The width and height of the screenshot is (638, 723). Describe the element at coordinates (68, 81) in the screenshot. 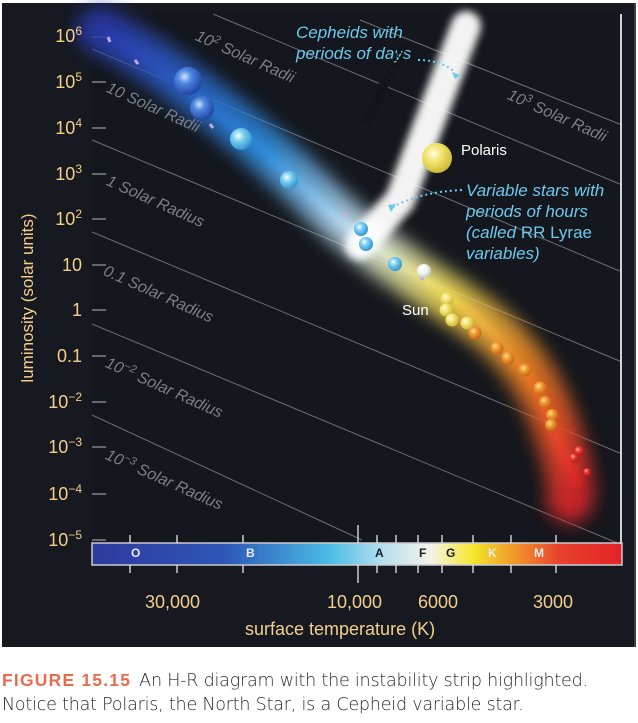

I see `y-label-1e5: 105` at that location.